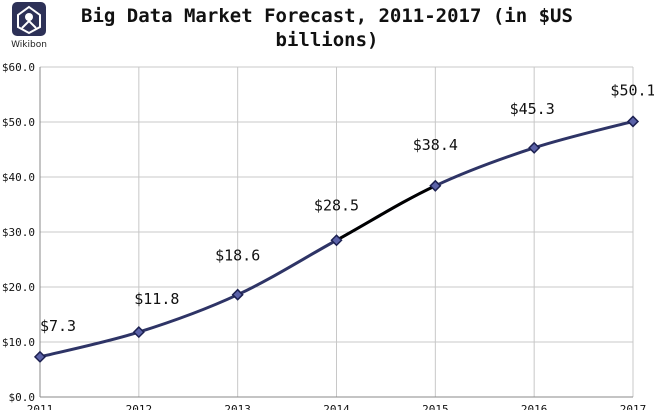 The height and width of the screenshot is (410, 654). What do you see at coordinates (237, 406) in the screenshot?
I see `x-tick-label: 2013` at bounding box center [237, 406].